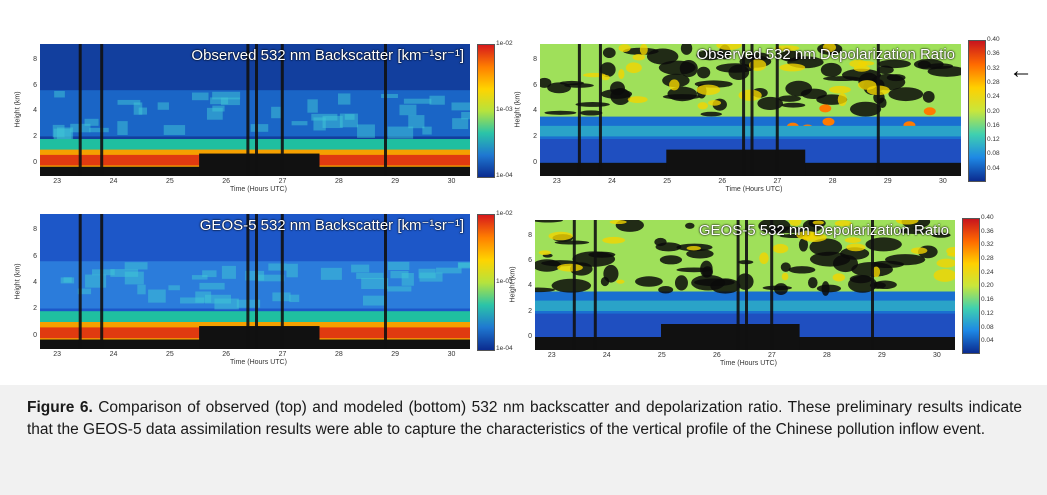  I want to click on colorbar-tick-label: 0.12, so click(993, 140).